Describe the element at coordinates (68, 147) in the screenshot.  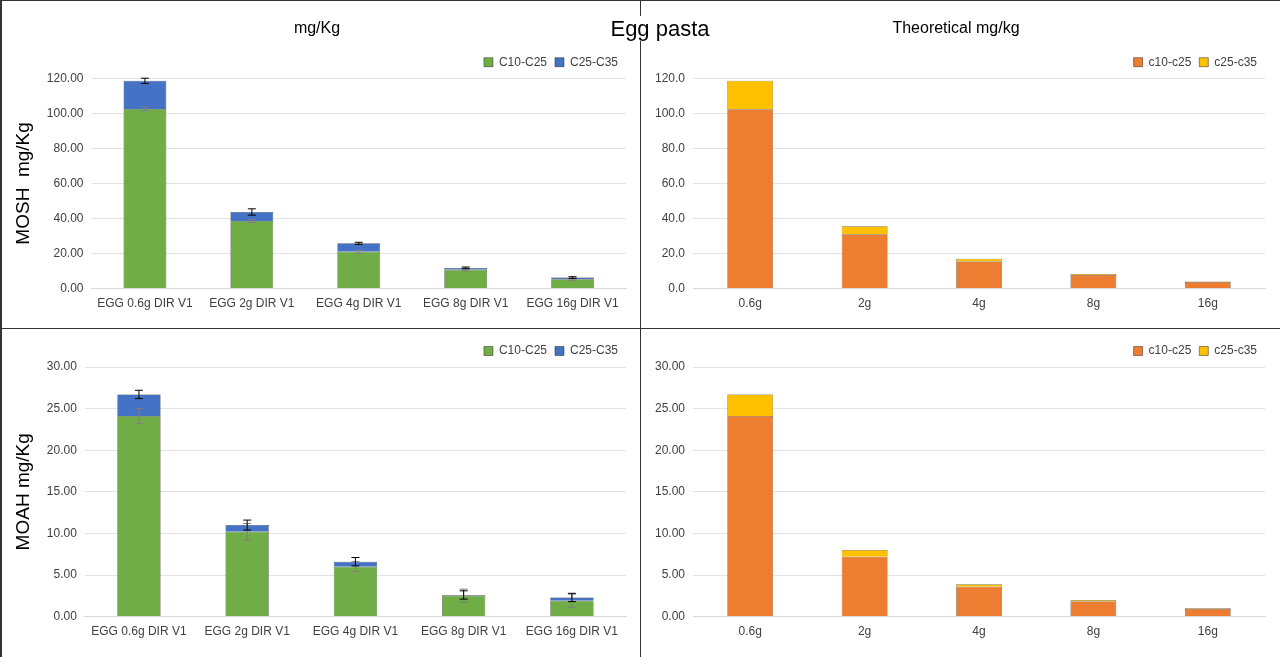
I see `y-tick-label: 80.00` at that location.